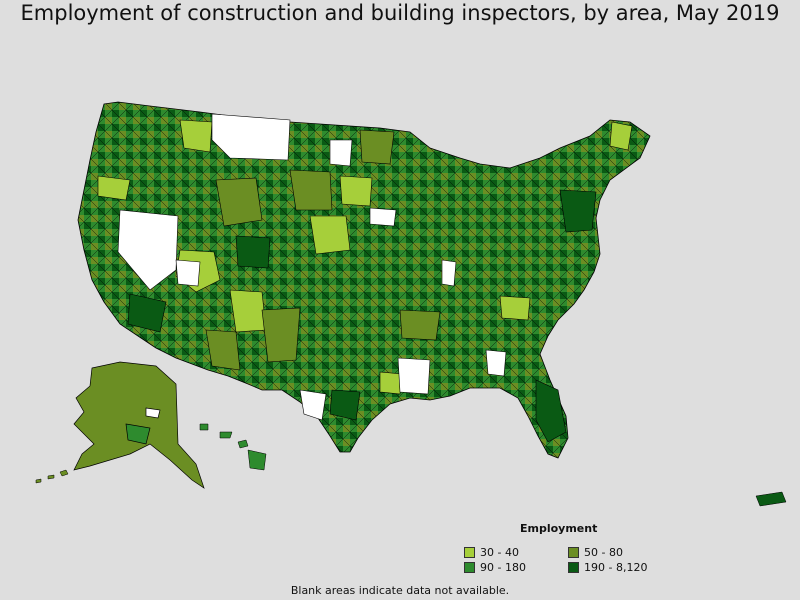  I want to click on puerto-rico, so click(771, 499).